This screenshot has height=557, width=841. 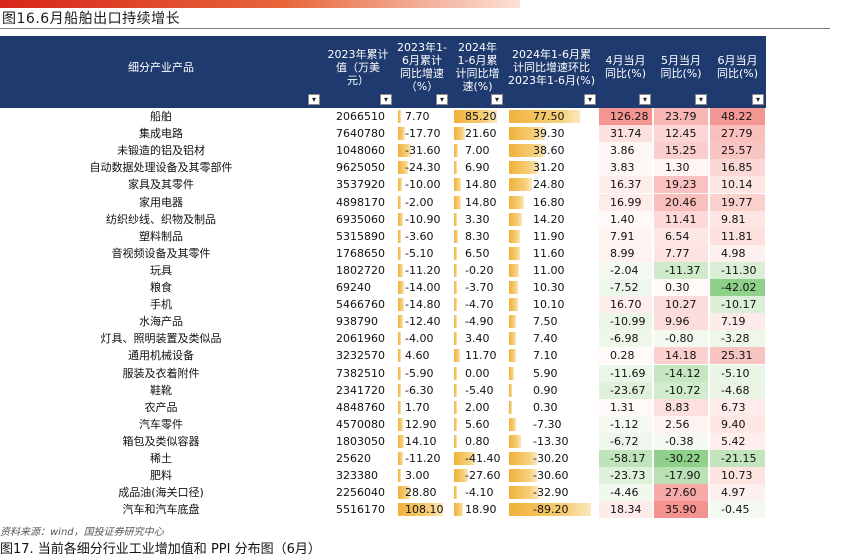 I want to click on row-name: 家用电器, so click(x=161, y=202).